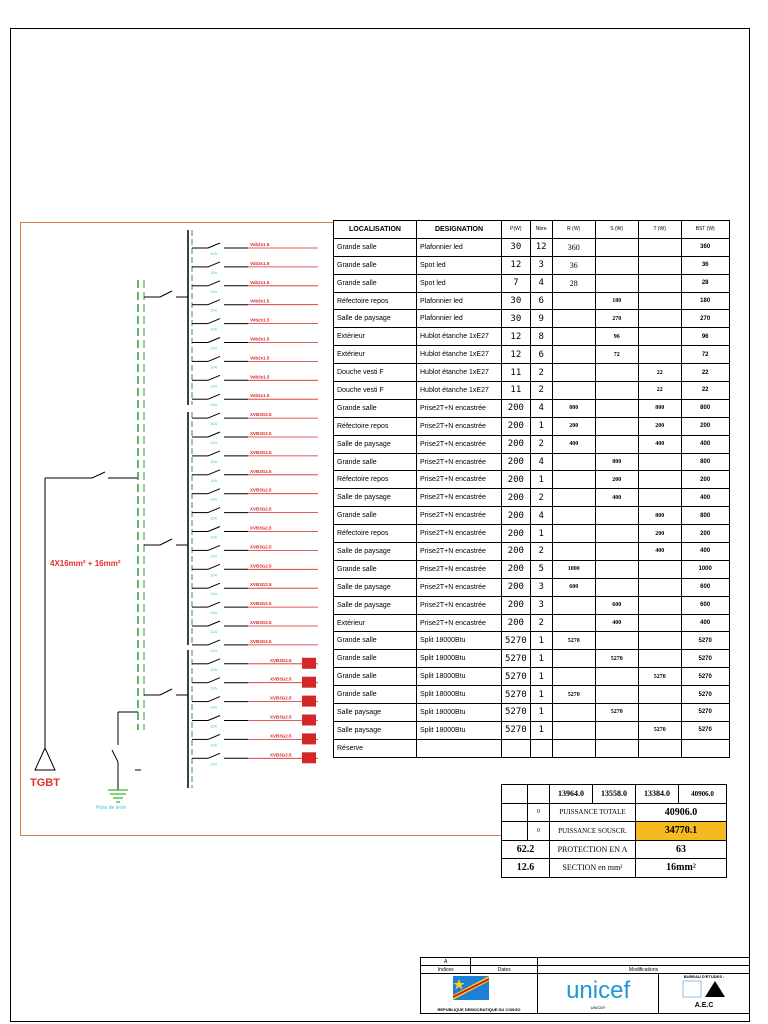  Describe the element at coordinates (616, 712) in the screenshot. I see `cell-phase-s: 5270` at that location.